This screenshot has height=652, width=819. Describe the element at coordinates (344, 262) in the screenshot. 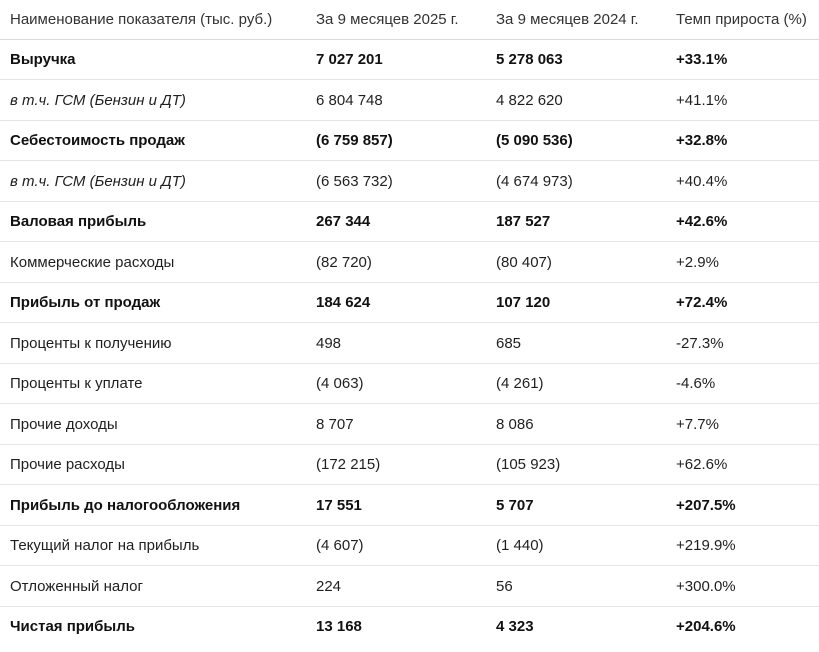

I see `value-2025: (82 720)` at that location.